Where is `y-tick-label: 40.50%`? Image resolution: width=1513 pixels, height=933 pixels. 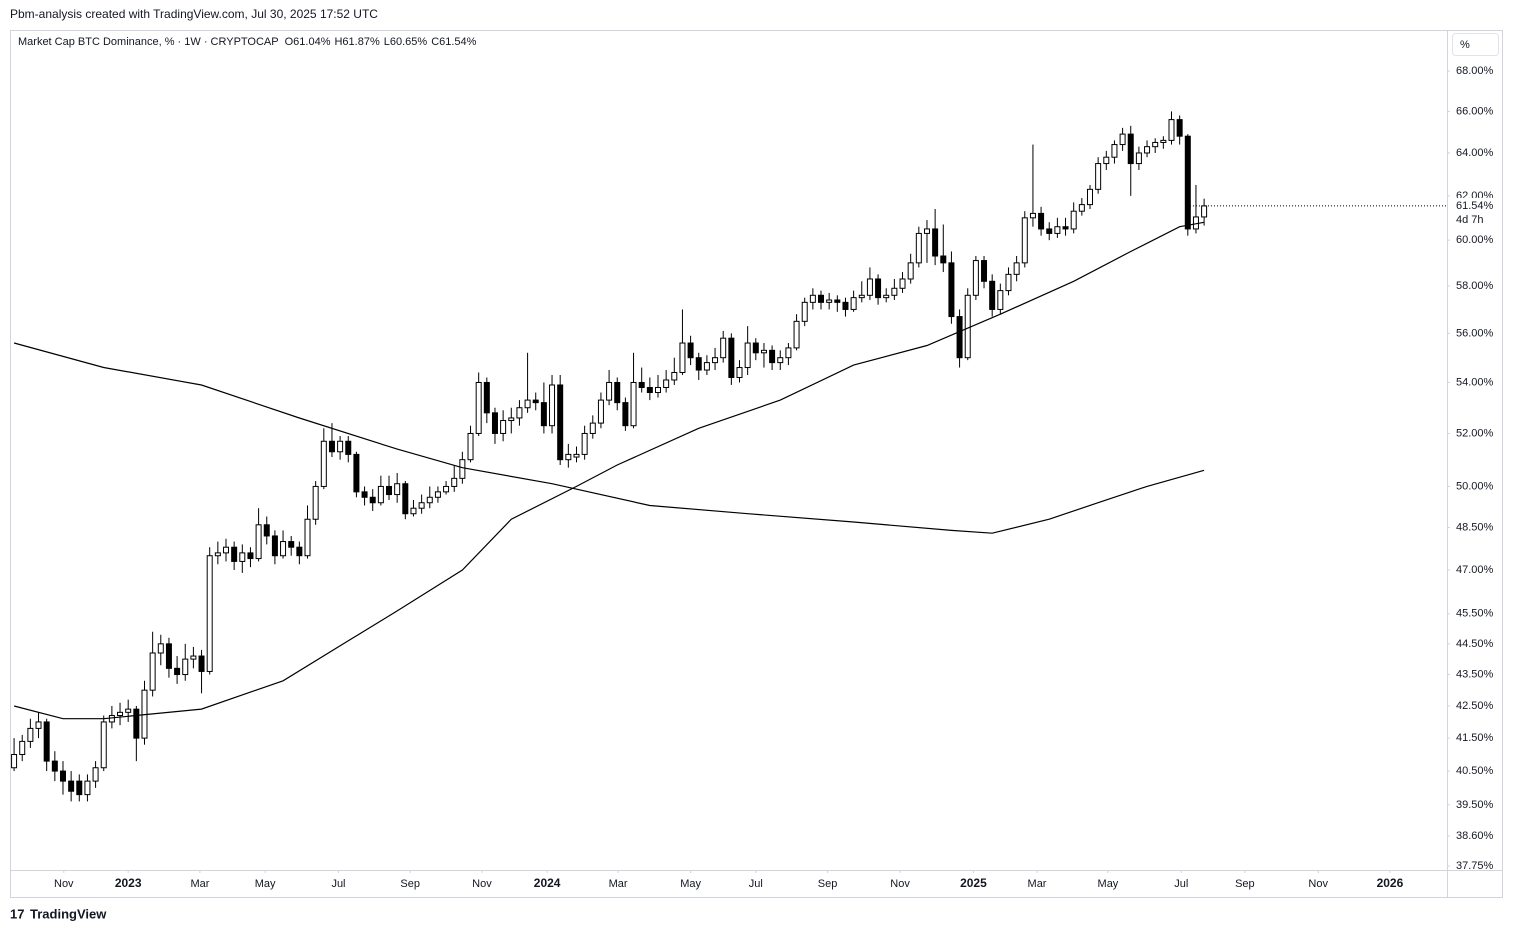
y-tick-label: 40.50% is located at coordinates (1475, 771).